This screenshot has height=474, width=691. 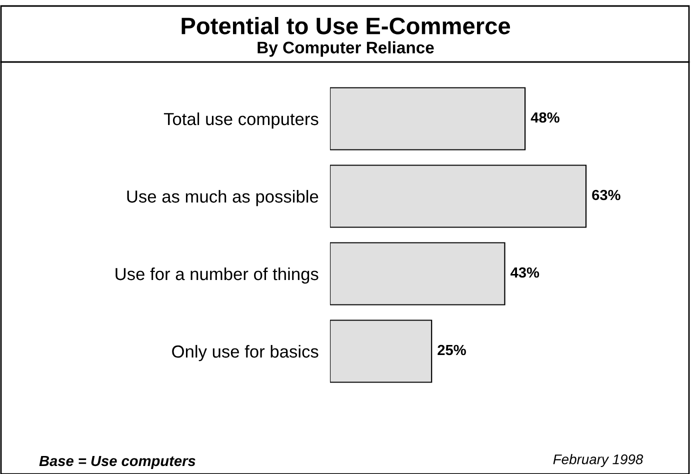 What do you see at coordinates (525, 272) in the screenshot?
I see `data-label: 43%` at bounding box center [525, 272].